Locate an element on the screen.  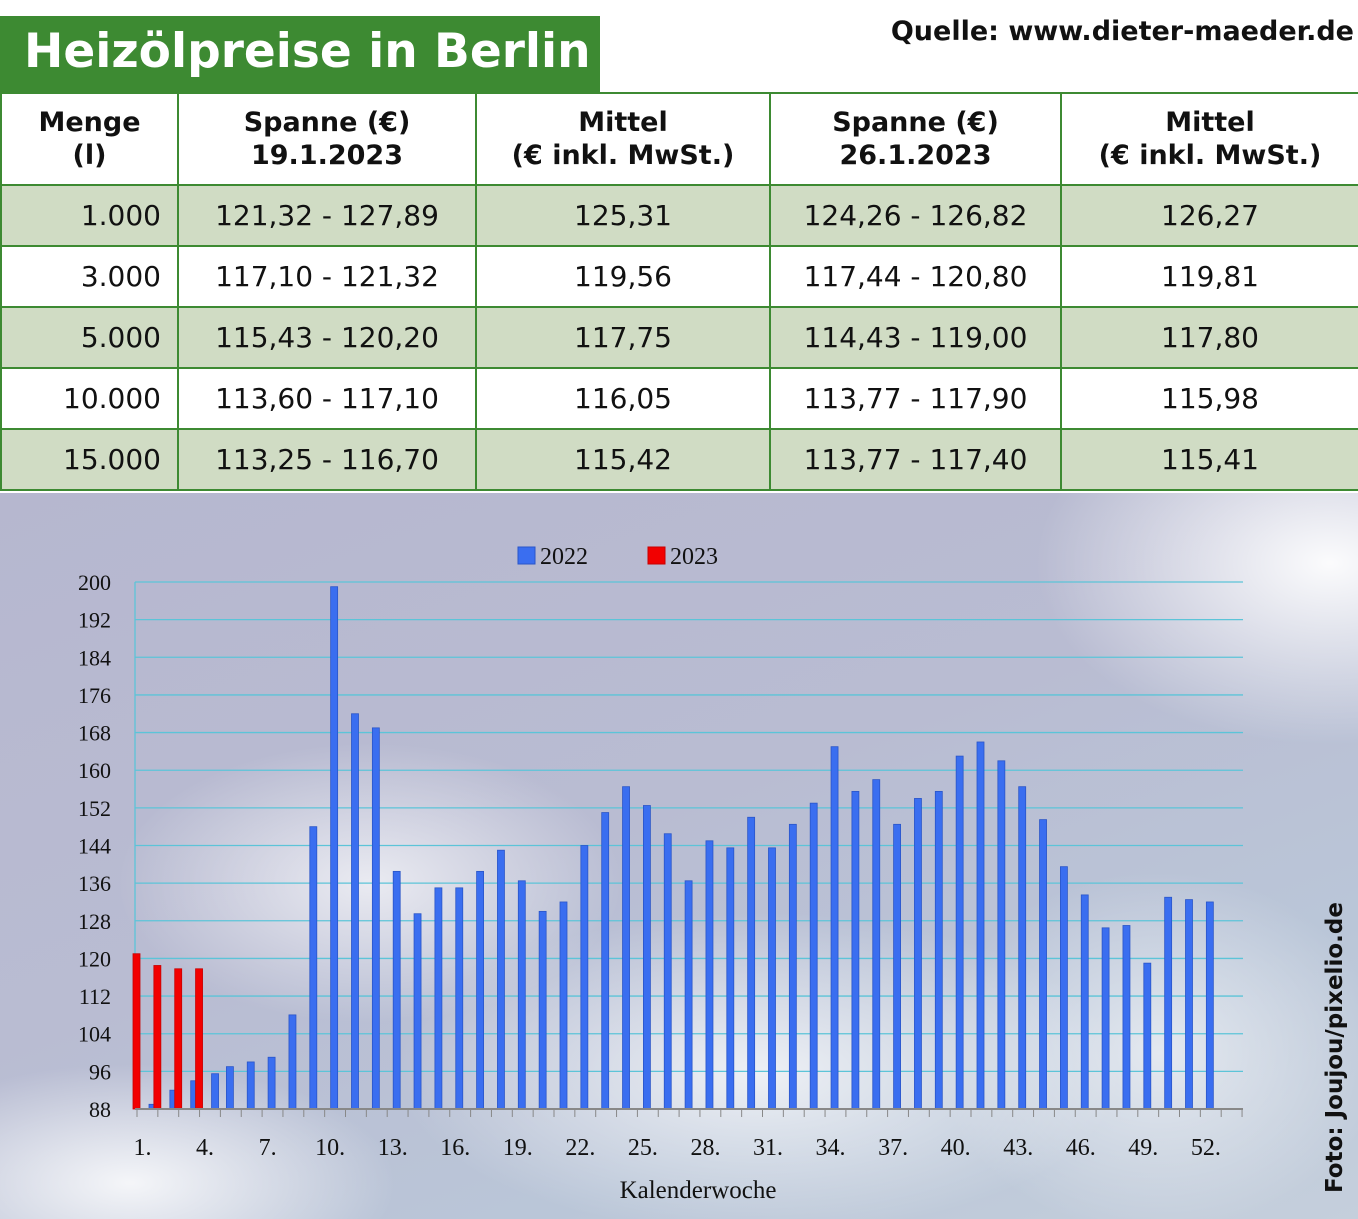
y-tick-label: 184 is located at coordinates (94, 657).